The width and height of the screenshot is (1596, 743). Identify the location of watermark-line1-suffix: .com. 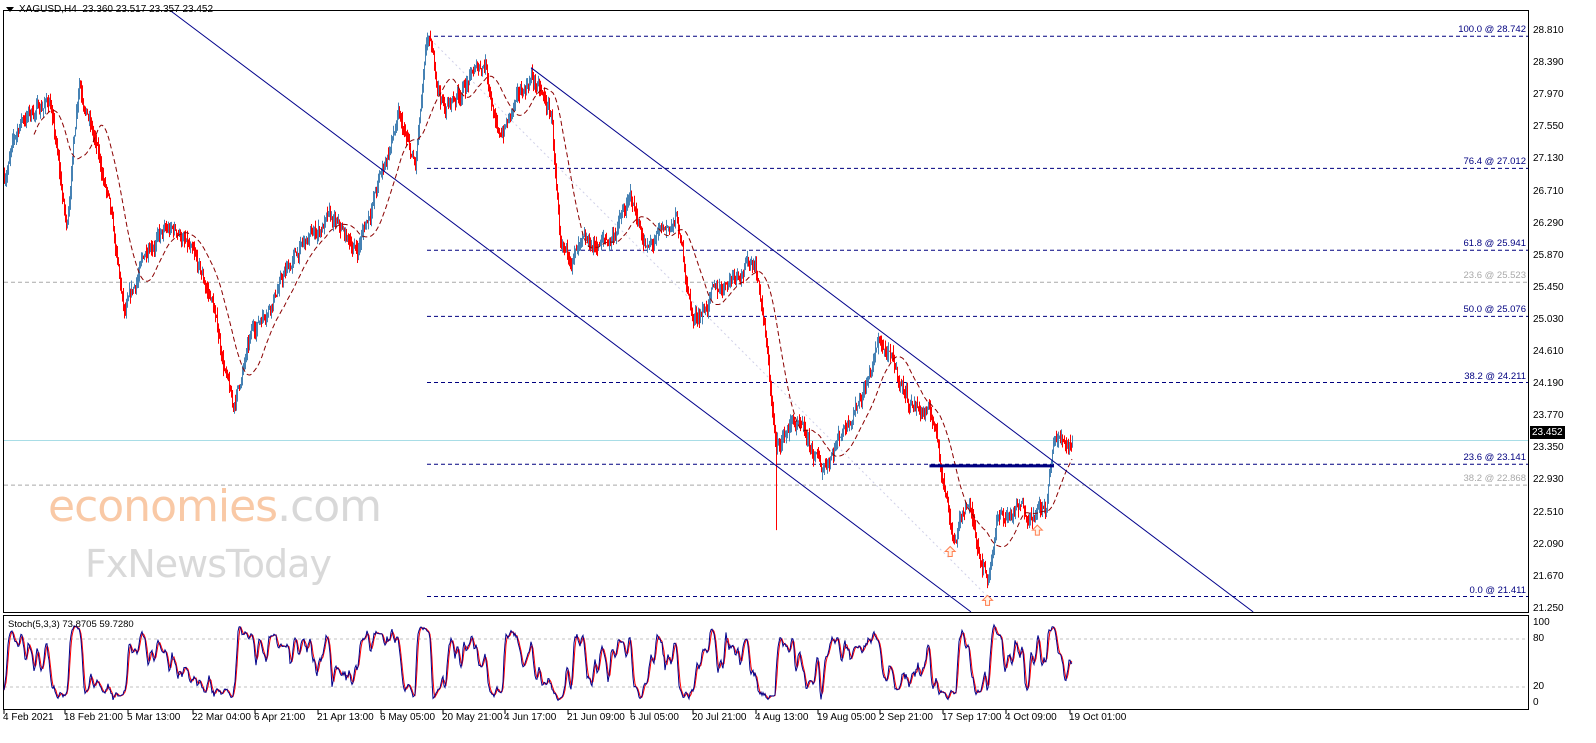
(329, 506).